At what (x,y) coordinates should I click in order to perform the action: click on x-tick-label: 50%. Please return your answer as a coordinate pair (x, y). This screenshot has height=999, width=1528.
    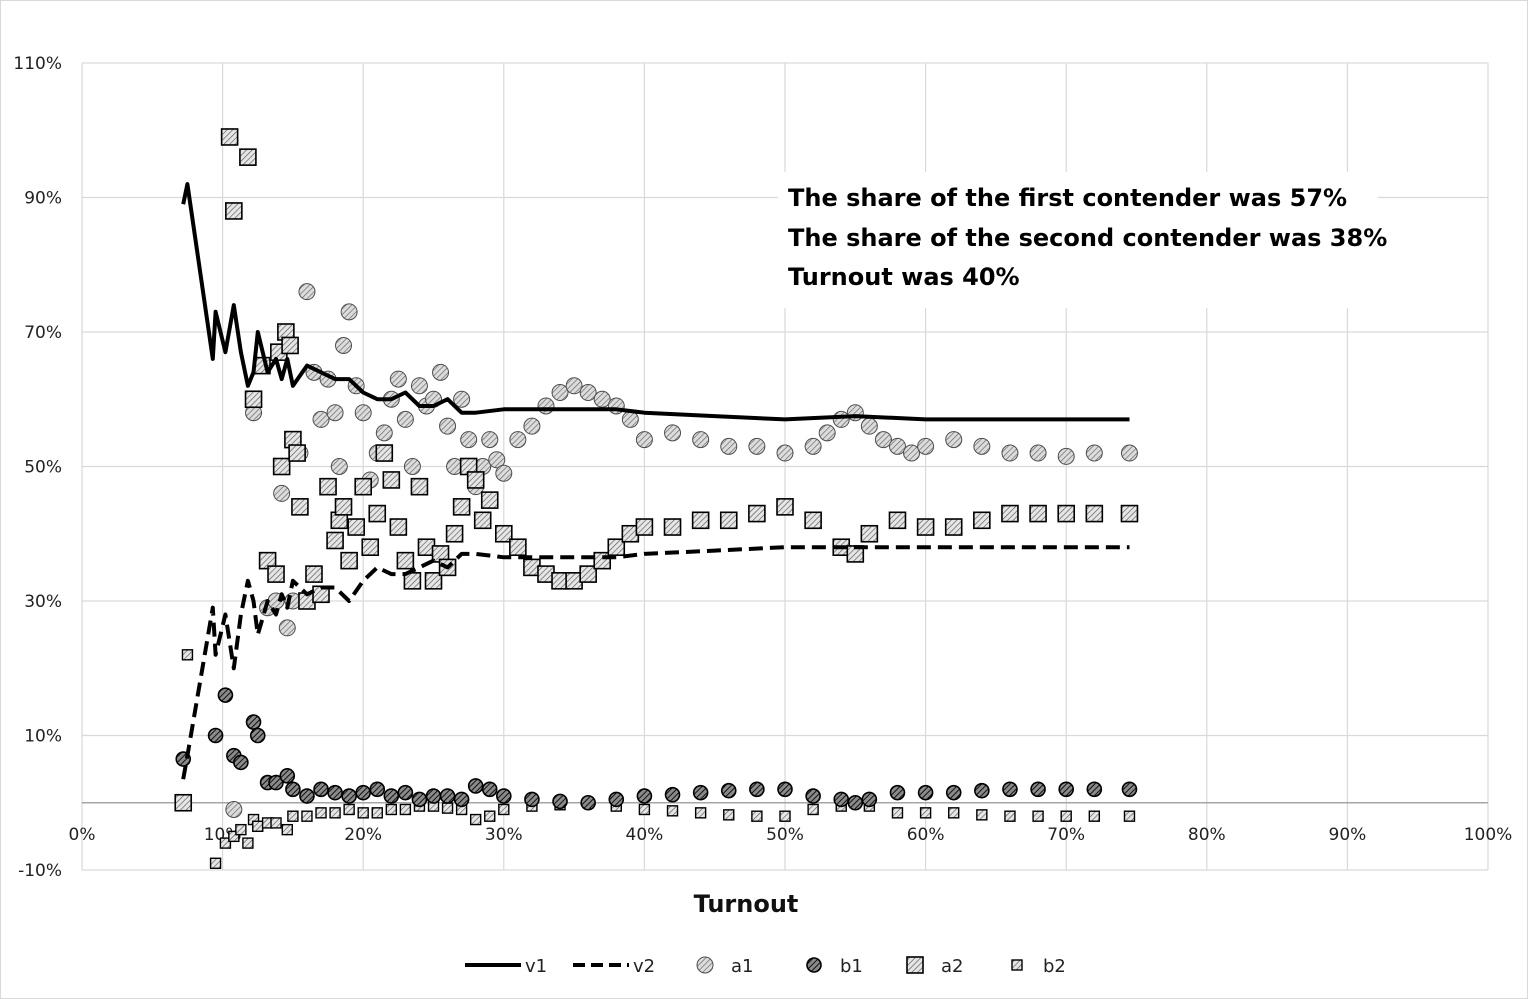
    Looking at the image, I should click on (785, 835).